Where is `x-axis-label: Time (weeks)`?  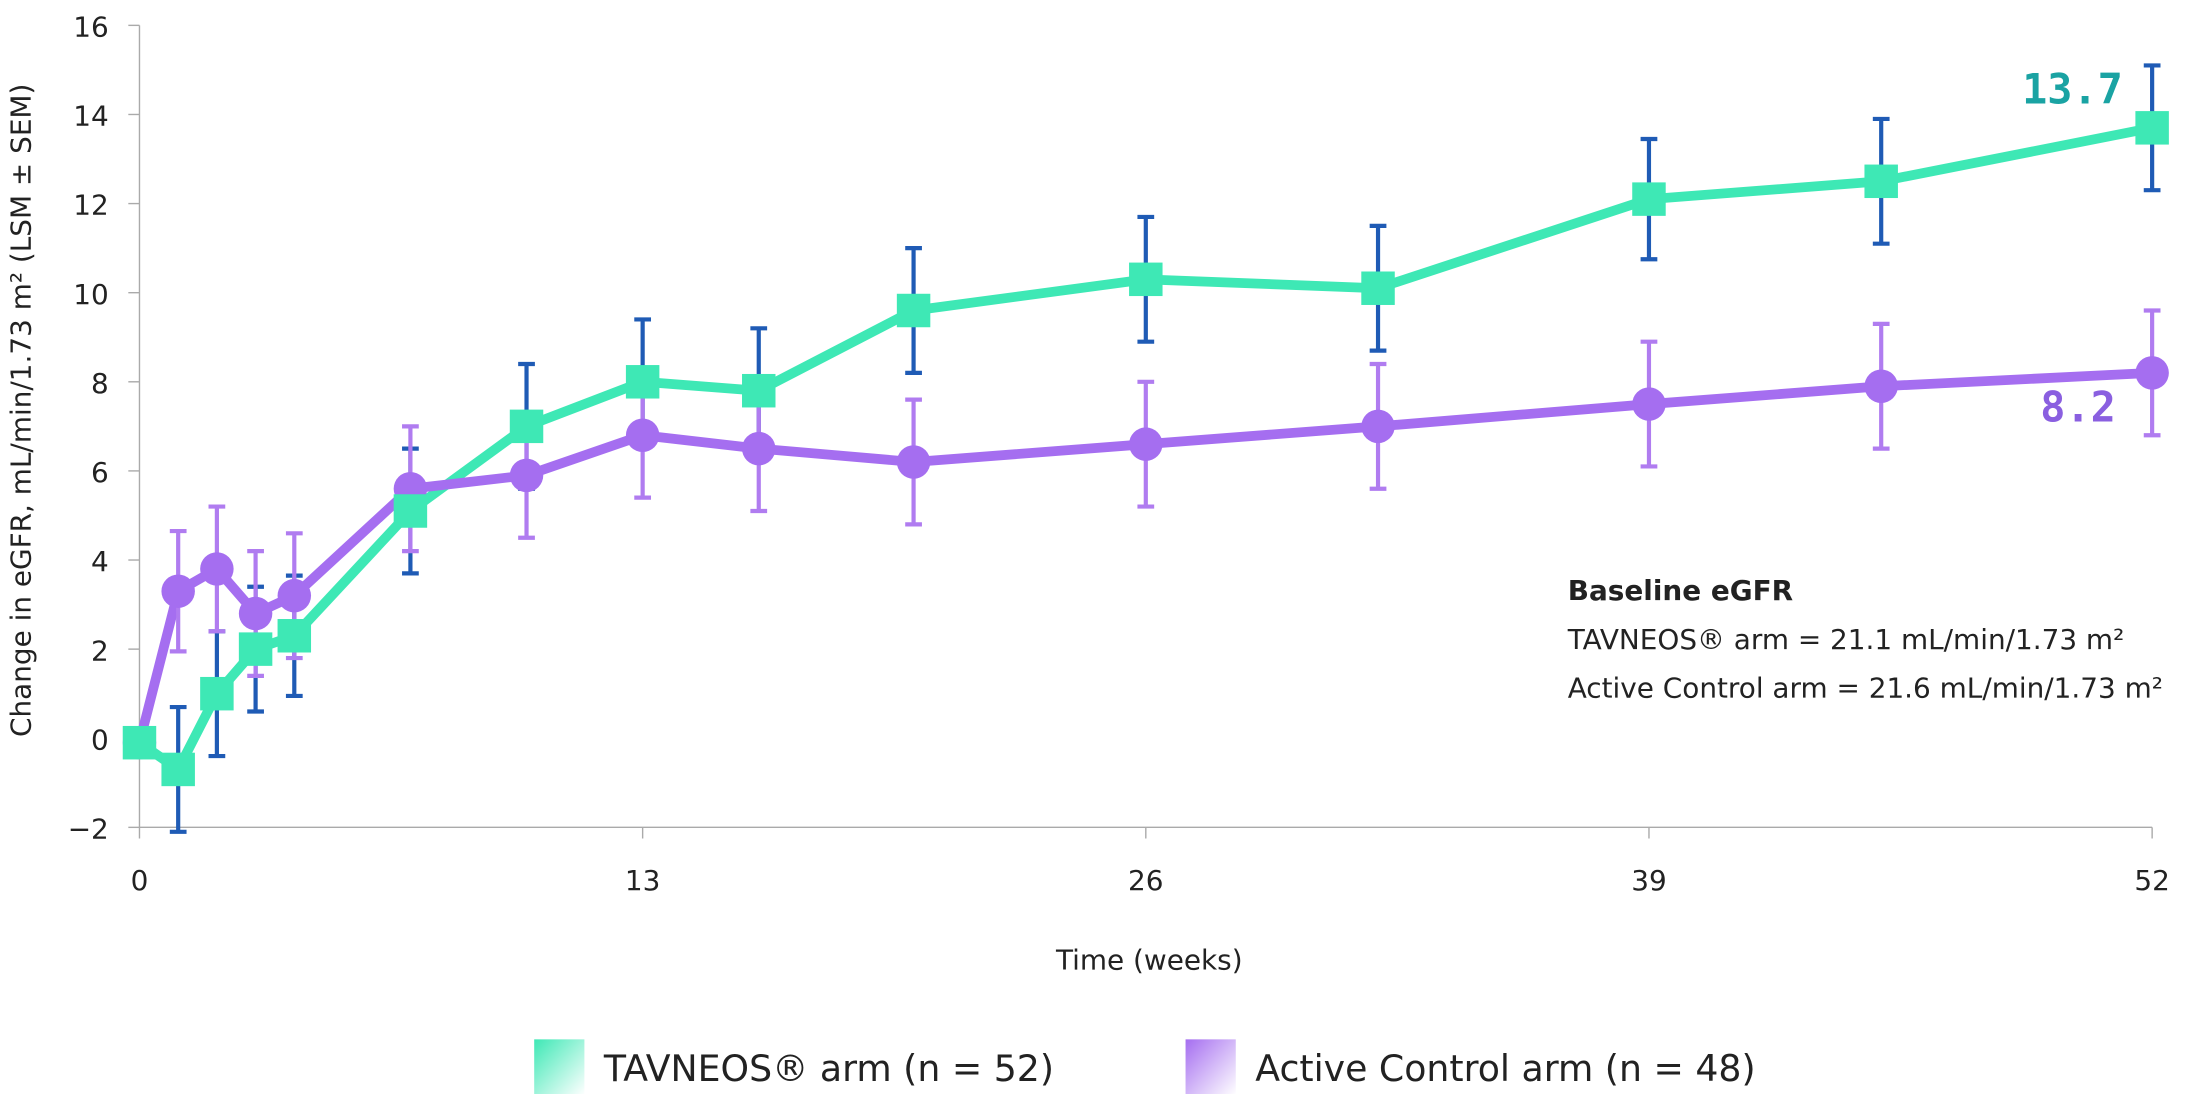 x-axis-label: Time (weeks) is located at coordinates (1149, 960).